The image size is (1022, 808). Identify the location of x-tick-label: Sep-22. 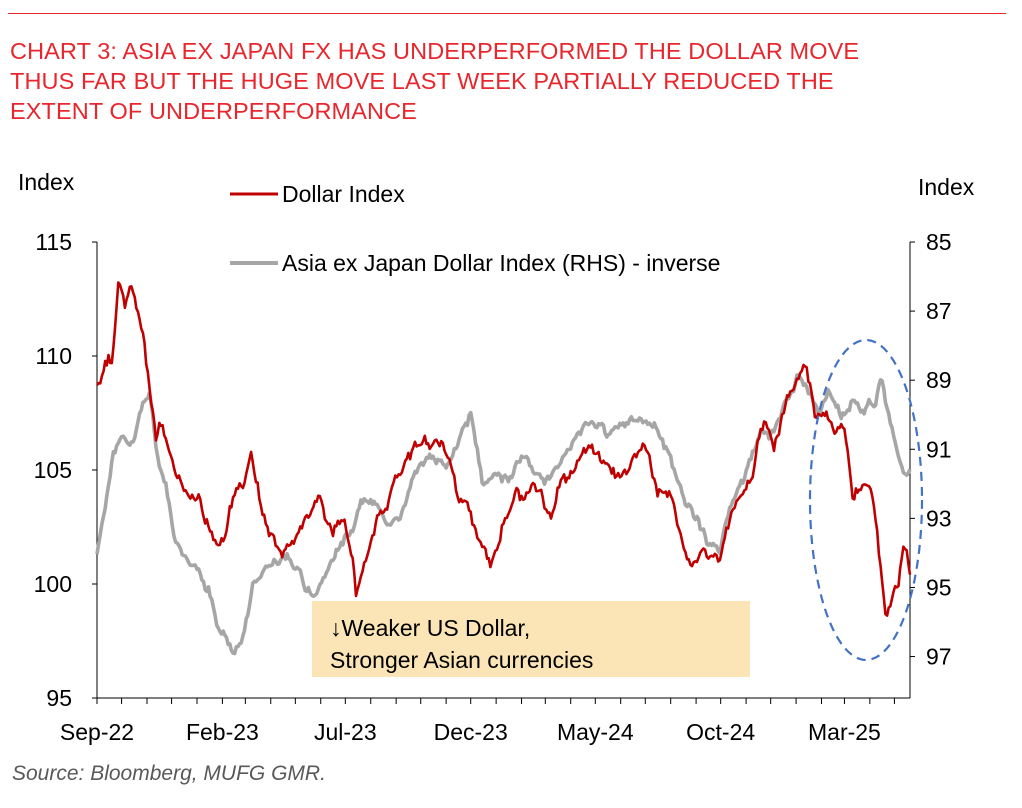
(97, 732).